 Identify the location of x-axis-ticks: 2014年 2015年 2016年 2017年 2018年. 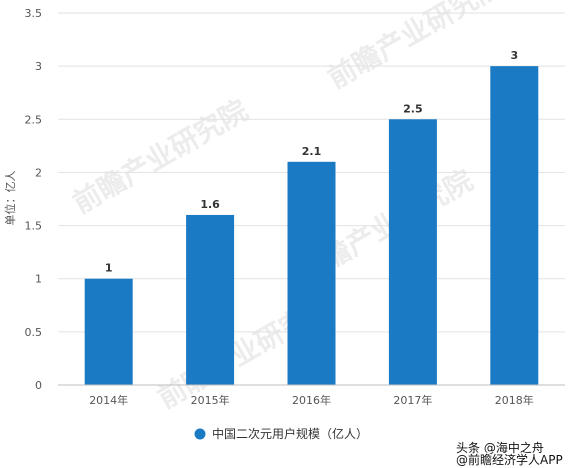
(311, 400).